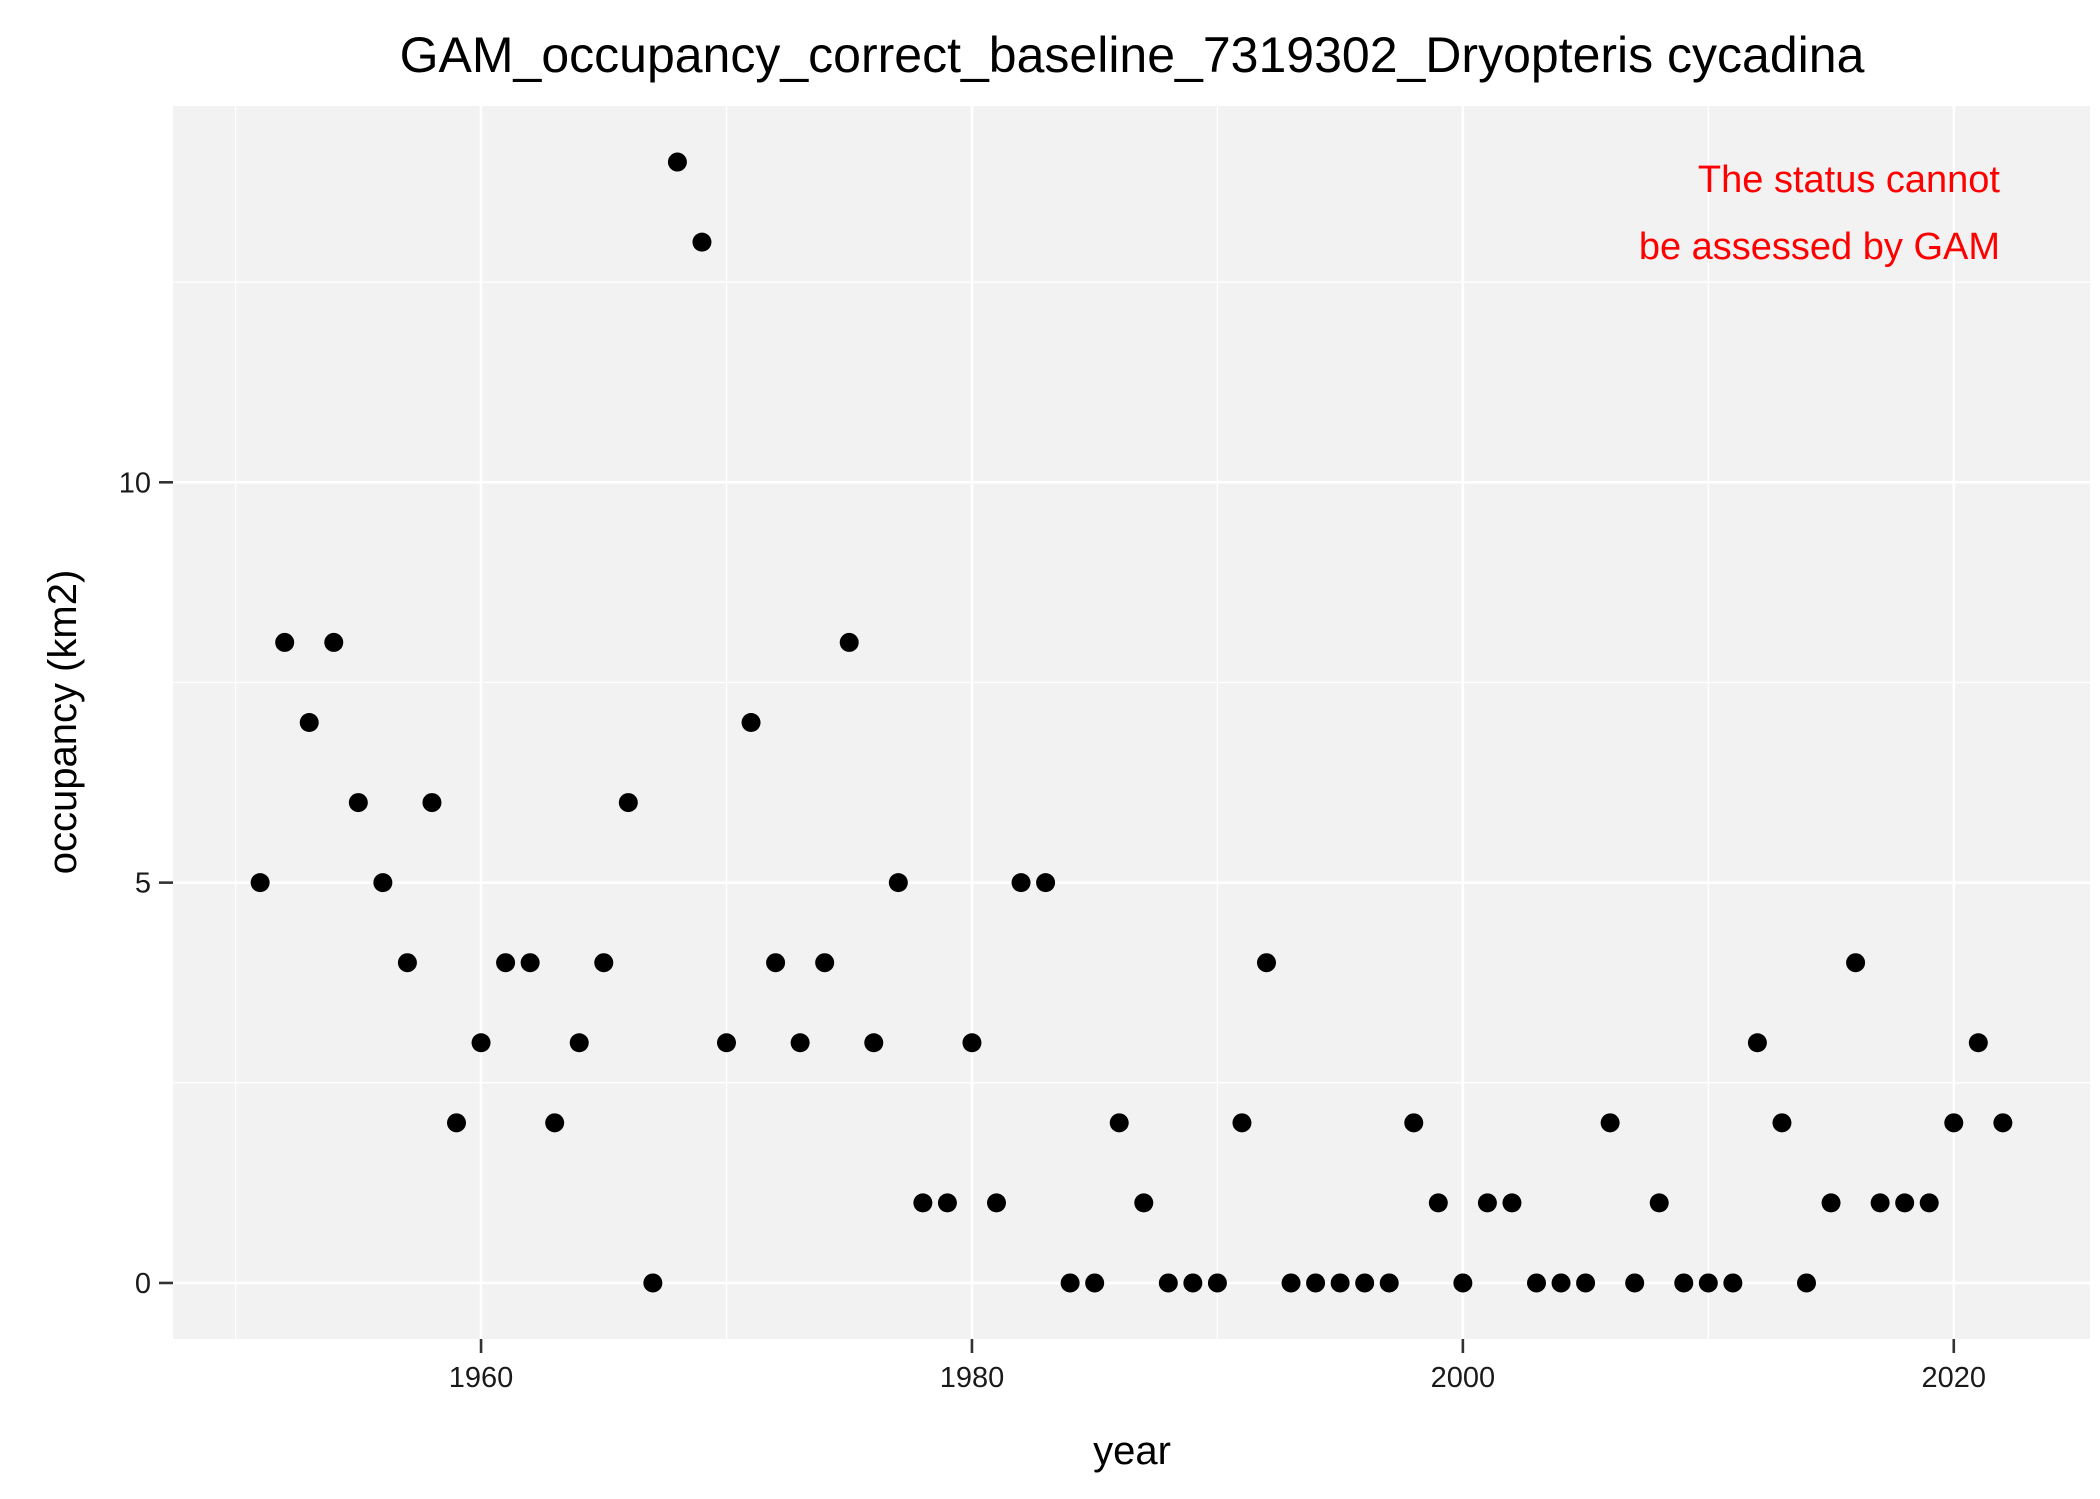 The width and height of the screenshot is (2100, 1499). I want to click on x-tick-label: 2020, so click(1954, 1378).